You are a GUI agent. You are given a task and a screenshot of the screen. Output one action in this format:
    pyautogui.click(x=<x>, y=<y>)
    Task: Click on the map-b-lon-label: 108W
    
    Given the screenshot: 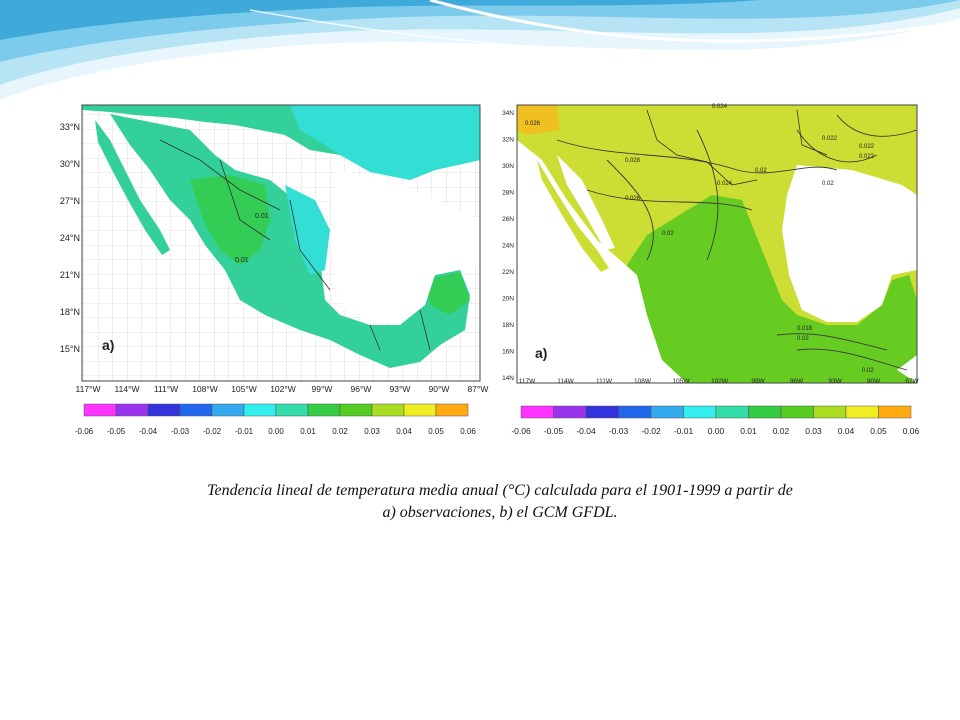 What is the action you would take?
    pyautogui.click(x=643, y=381)
    